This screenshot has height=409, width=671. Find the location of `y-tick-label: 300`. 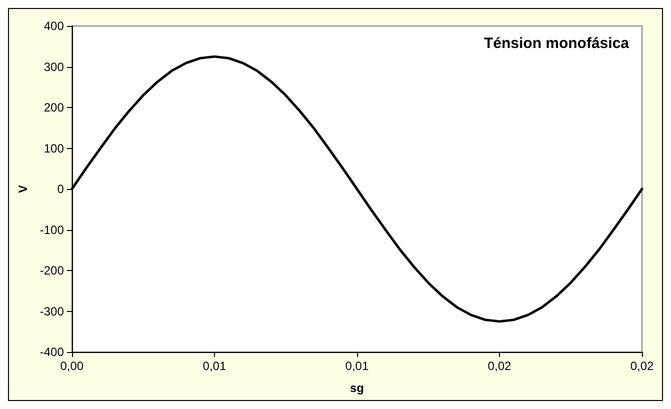

y-tick-label: 300 is located at coordinates (54, 67).